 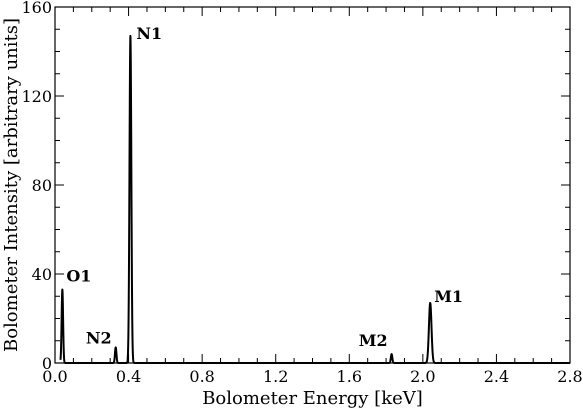 I want to click on x-tick-label: 2.4, so click(x=496, y=376).